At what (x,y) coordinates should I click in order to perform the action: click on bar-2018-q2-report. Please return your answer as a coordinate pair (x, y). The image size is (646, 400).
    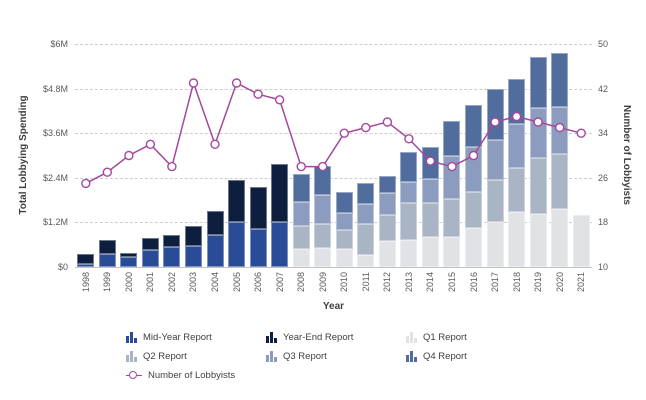
    Looking at the image, I should click on (517, 190).